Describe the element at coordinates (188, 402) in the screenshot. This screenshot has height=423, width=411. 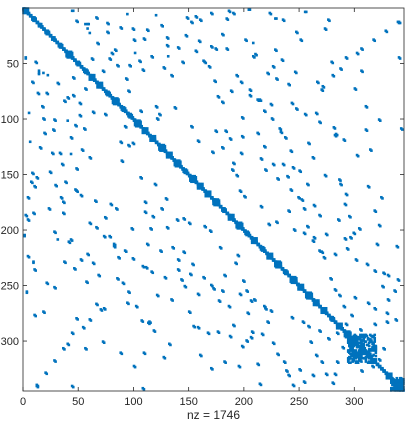
I see `x-tick-label-3: 150` at that location.